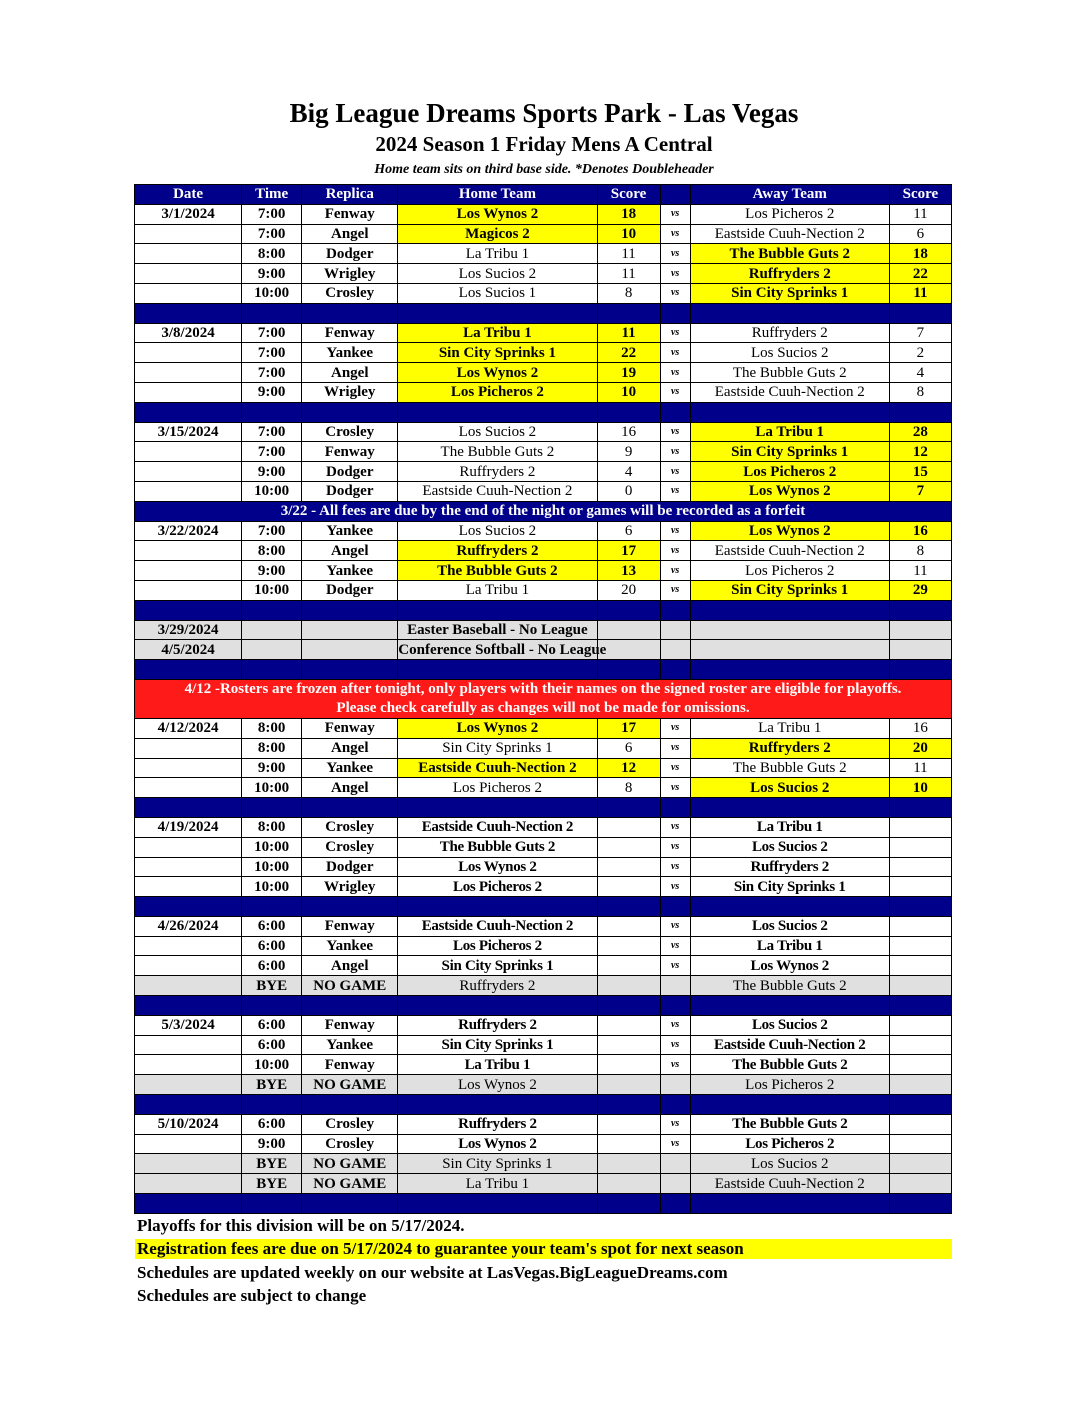  What do you see at coordinates (497, 748) in the screenshot?
I see `home-team-cell: Sin City Sprinks 1` at bounding box center [497, 748].